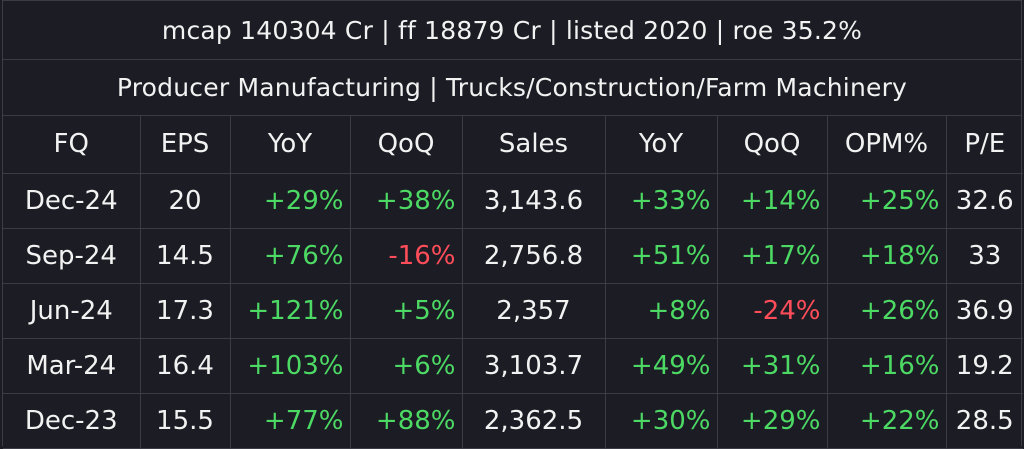  What do you see at coordinates (72, 311) in the screenshot?
I see `fq-cell: Jun-24` at bounding box center [72, 311].